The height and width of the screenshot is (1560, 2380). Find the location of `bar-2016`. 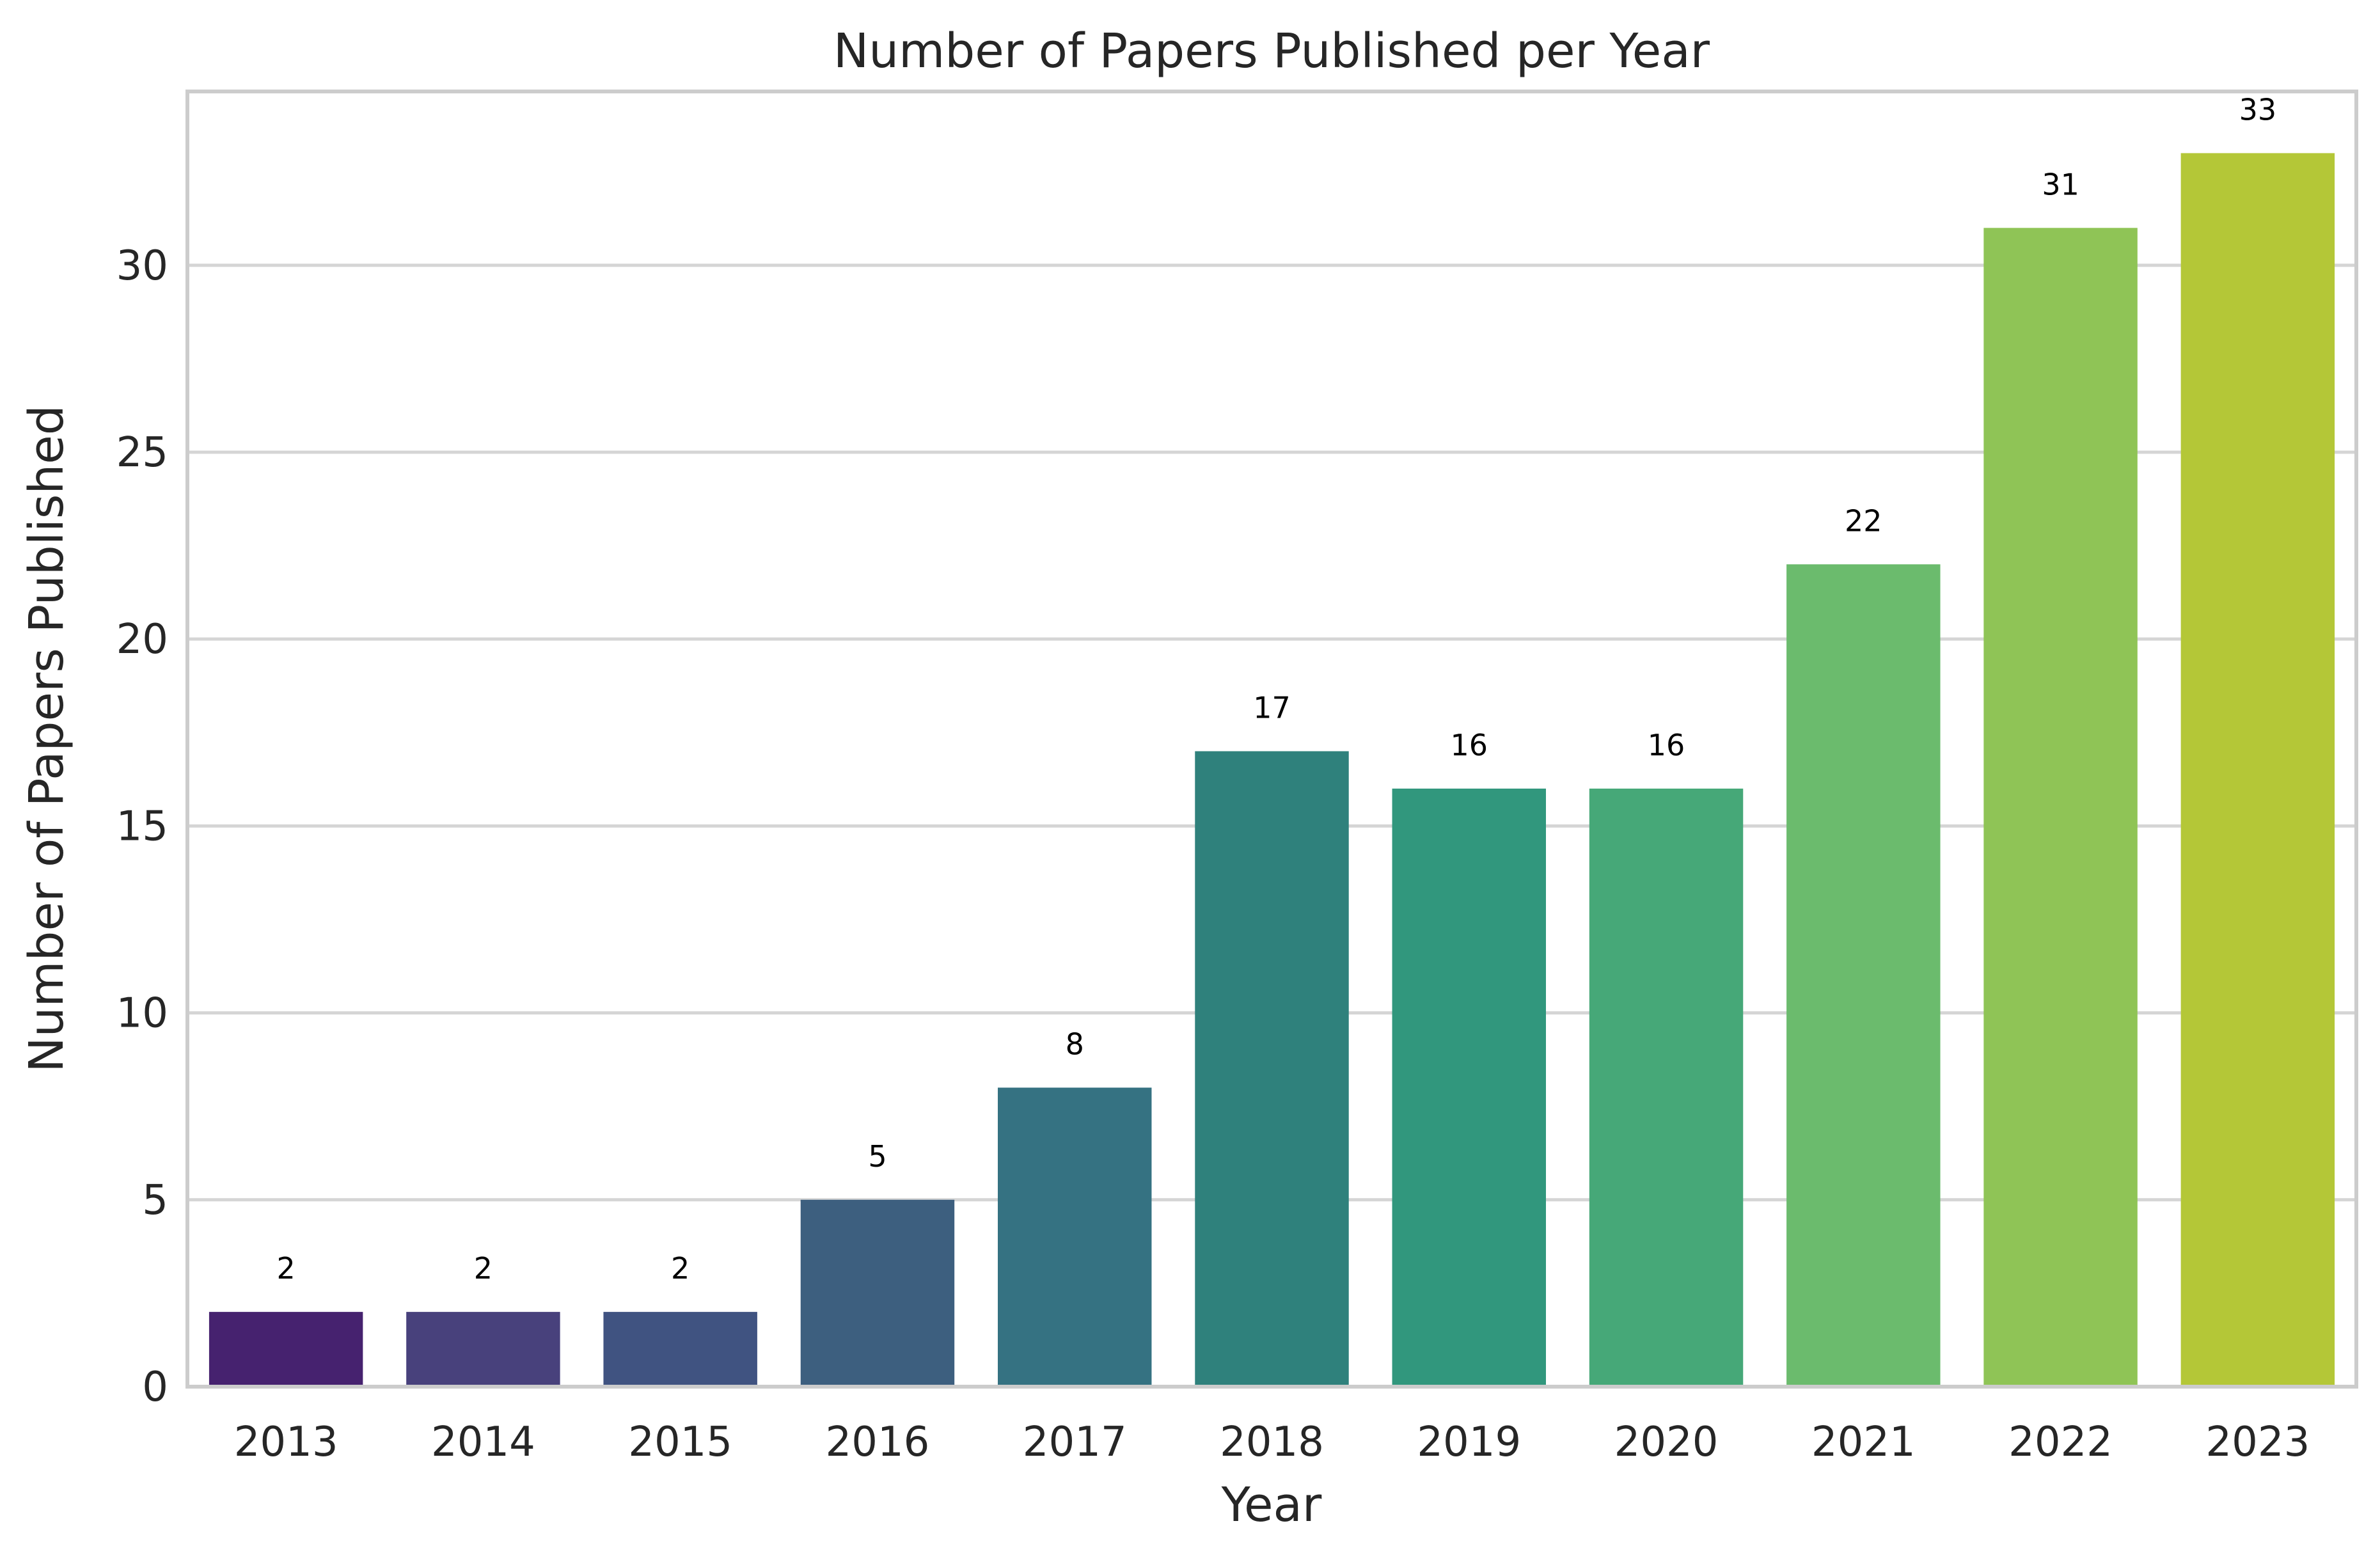

bar-2016 is located at coordinates (877, 1293).